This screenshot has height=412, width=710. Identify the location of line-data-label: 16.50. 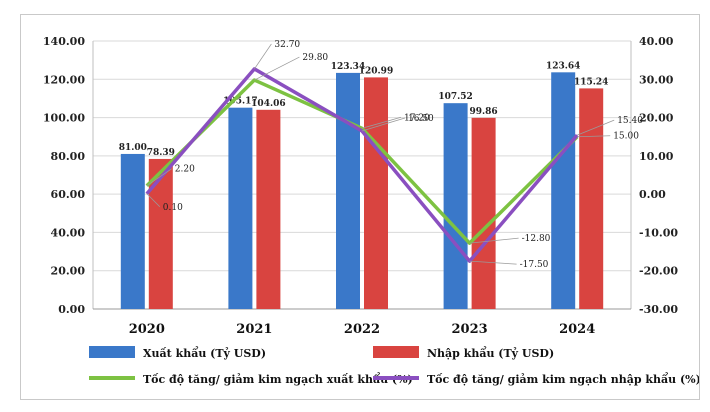
(421, 119).